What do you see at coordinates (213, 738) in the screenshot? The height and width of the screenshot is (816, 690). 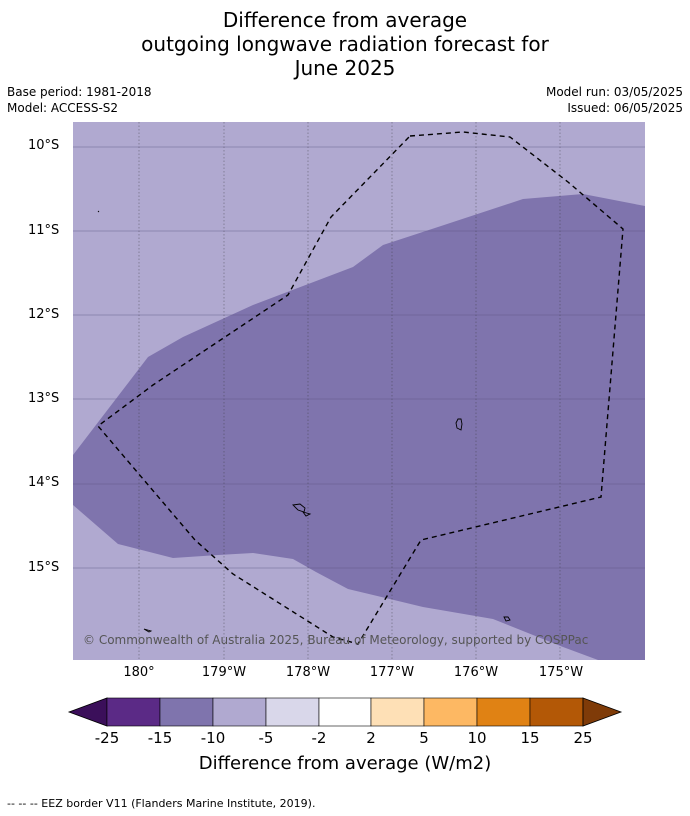 I see `colorbar-label-3: -10` at bounding box center [213, 738].